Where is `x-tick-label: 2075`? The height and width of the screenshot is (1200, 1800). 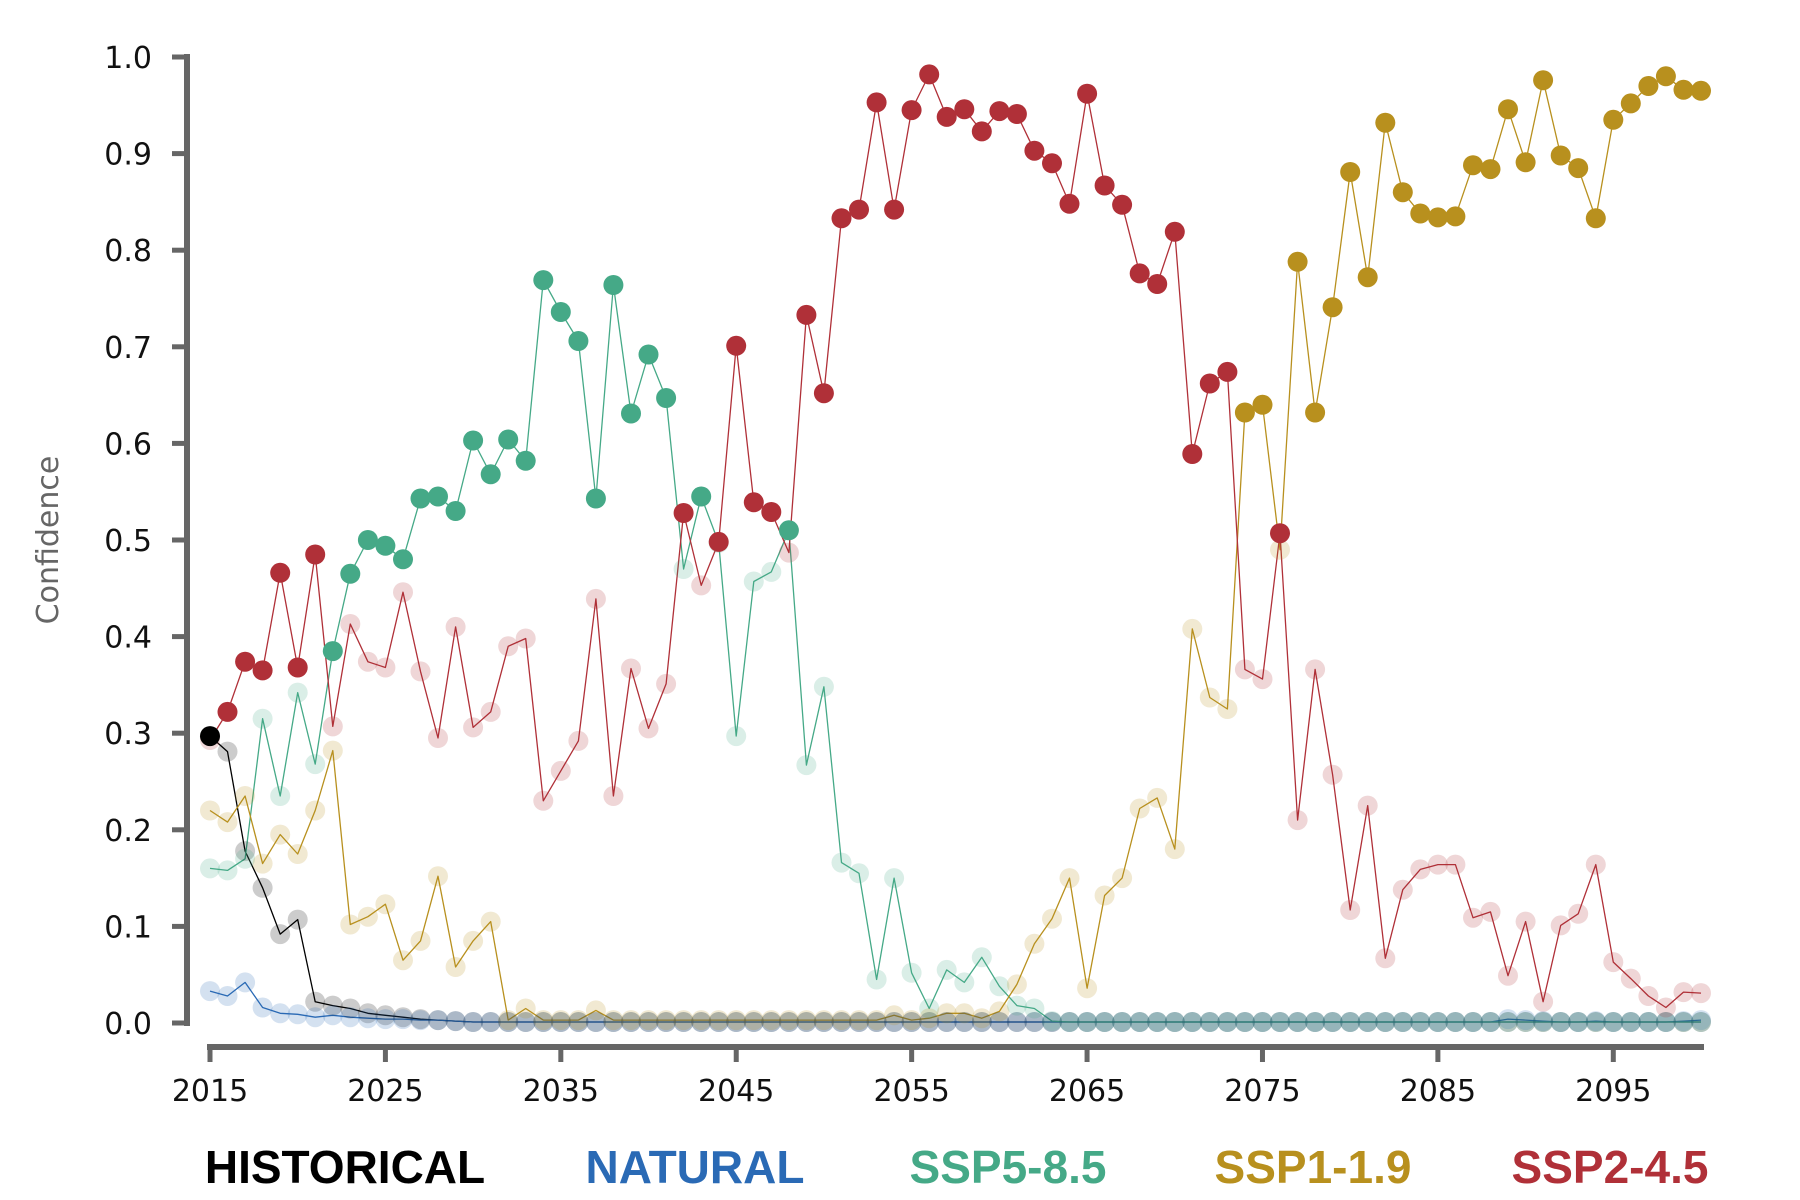 x-tick-label: 2075 is located at coordinates (1262, 1091).